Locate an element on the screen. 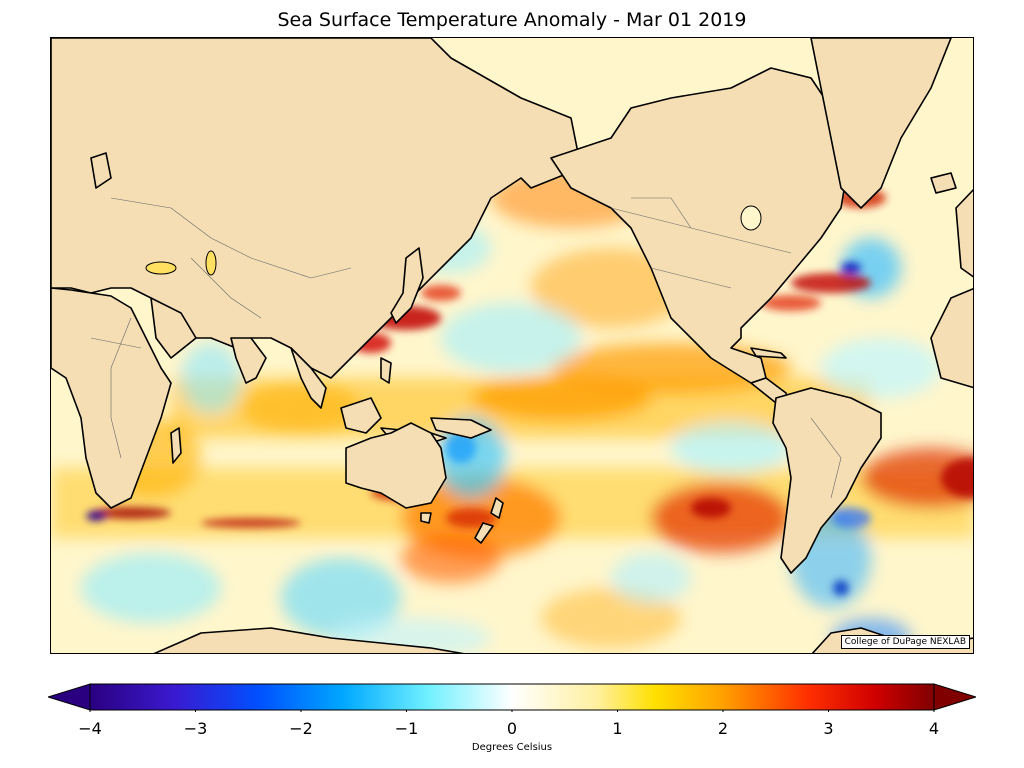  europe-edge is located at coordinates (964, 233).